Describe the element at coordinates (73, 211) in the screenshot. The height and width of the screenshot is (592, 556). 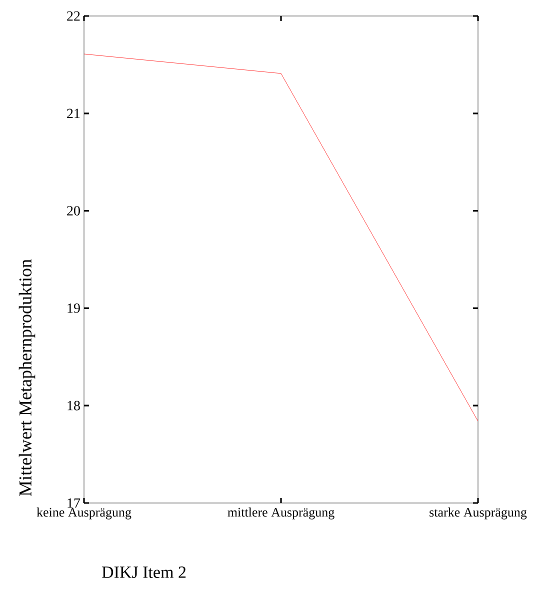
I see `y-tick-label: 20` at that location.